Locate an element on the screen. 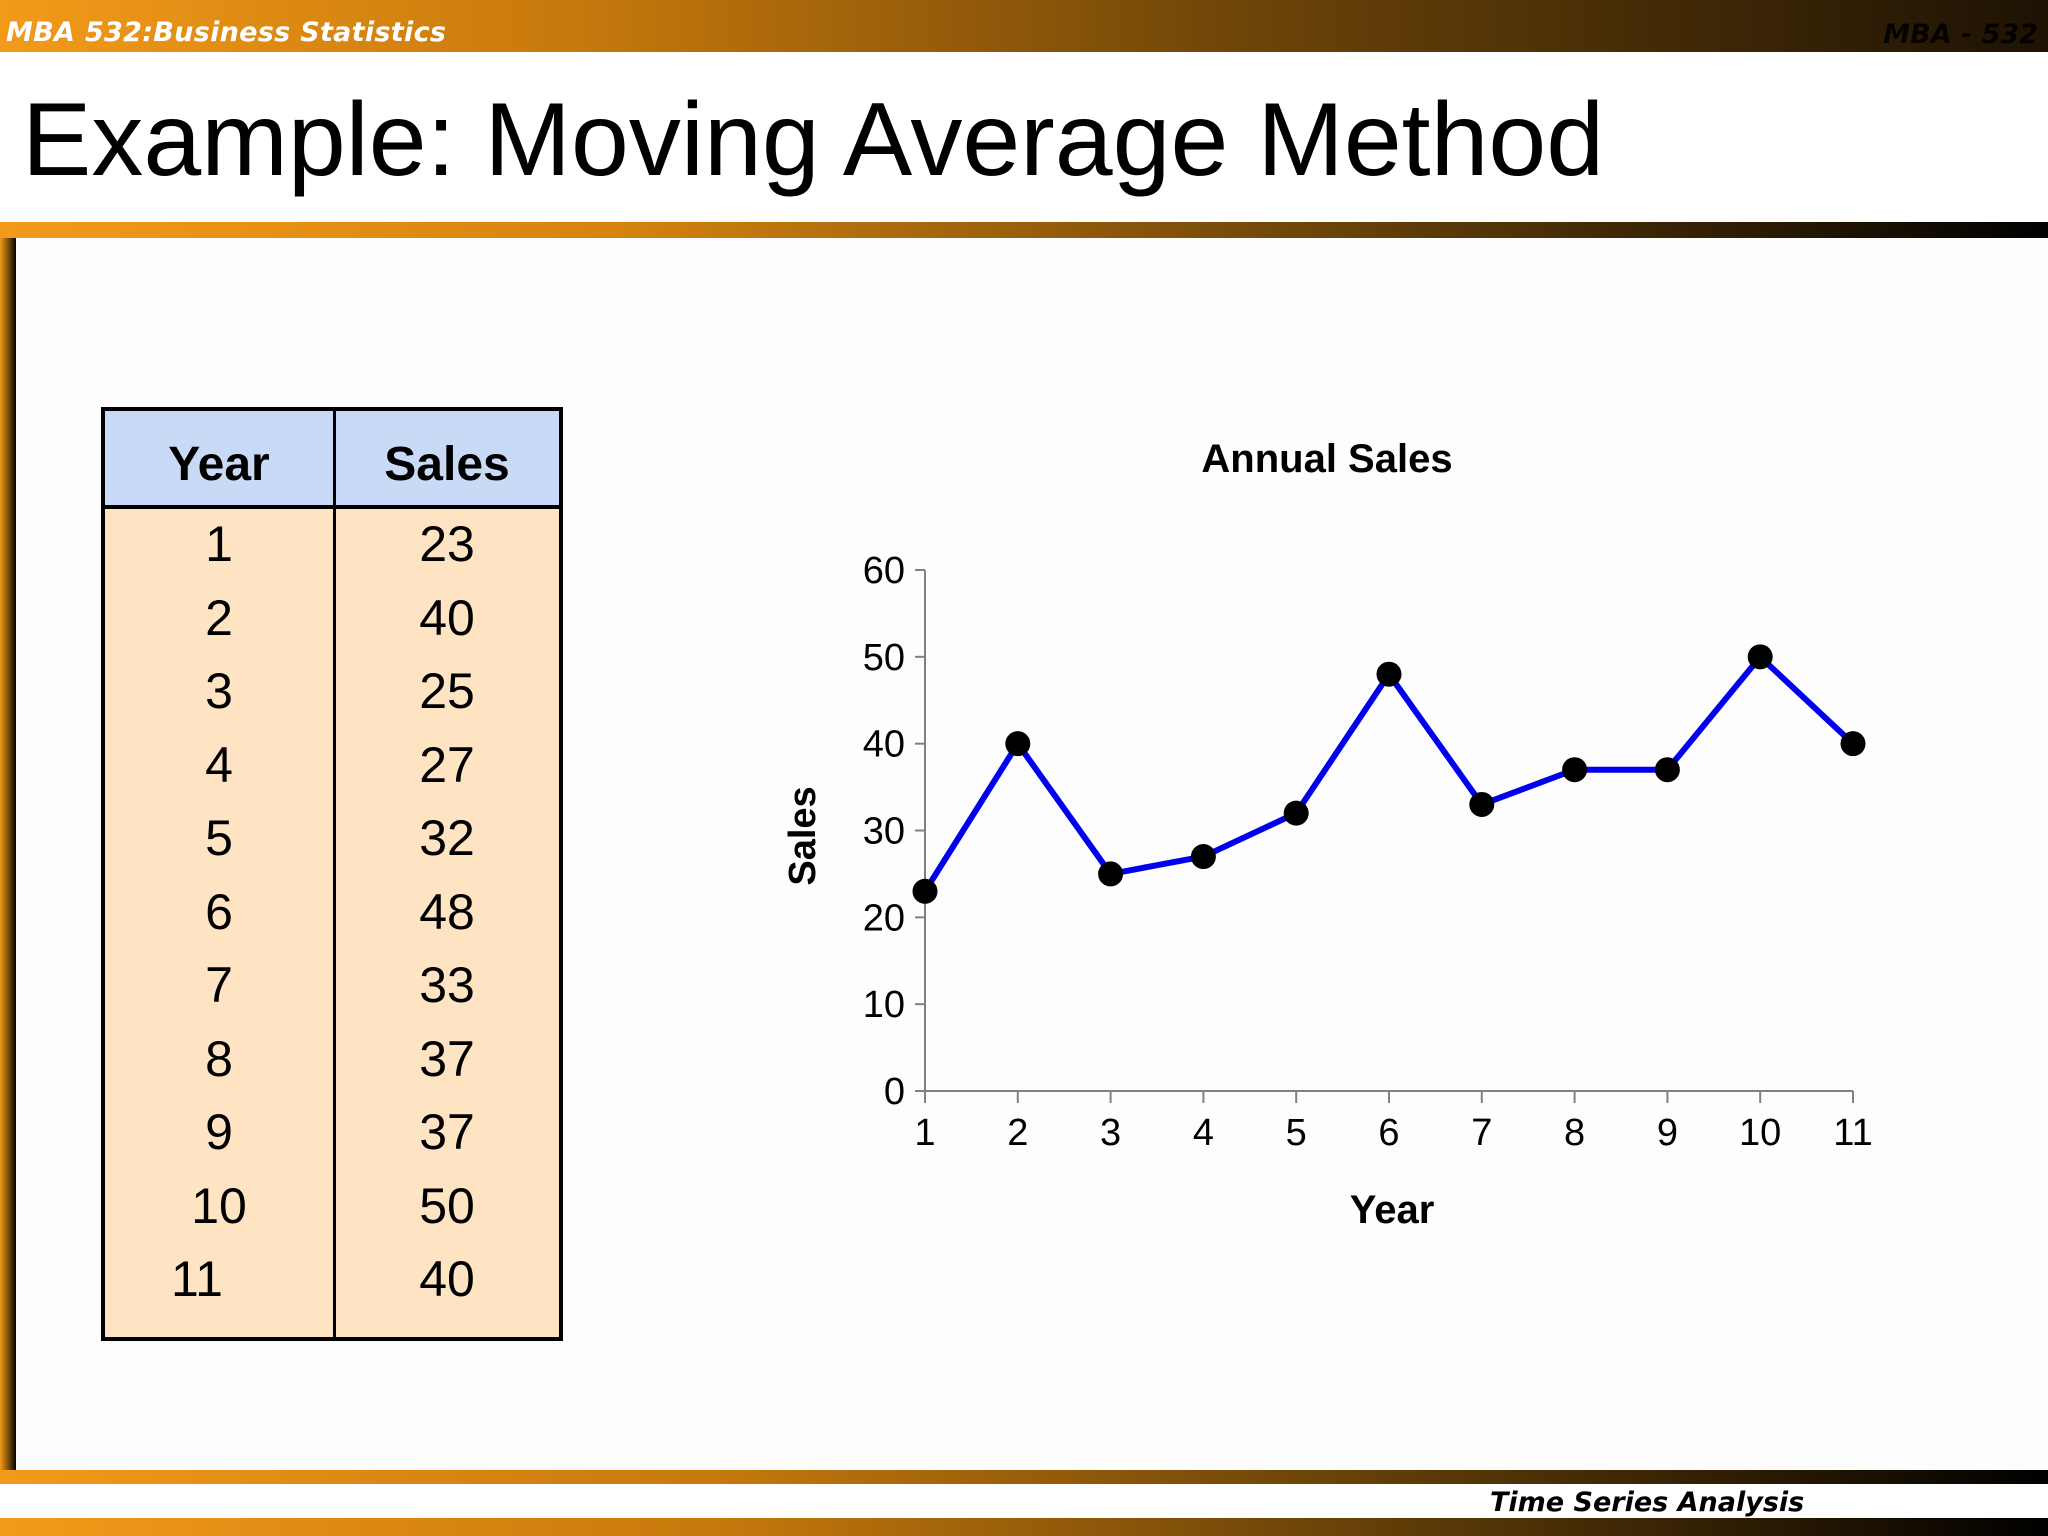 The image size is (2048, 1536). y-axis: 0 10 20 30 40 50 60 is located at coordinates (894, 831).